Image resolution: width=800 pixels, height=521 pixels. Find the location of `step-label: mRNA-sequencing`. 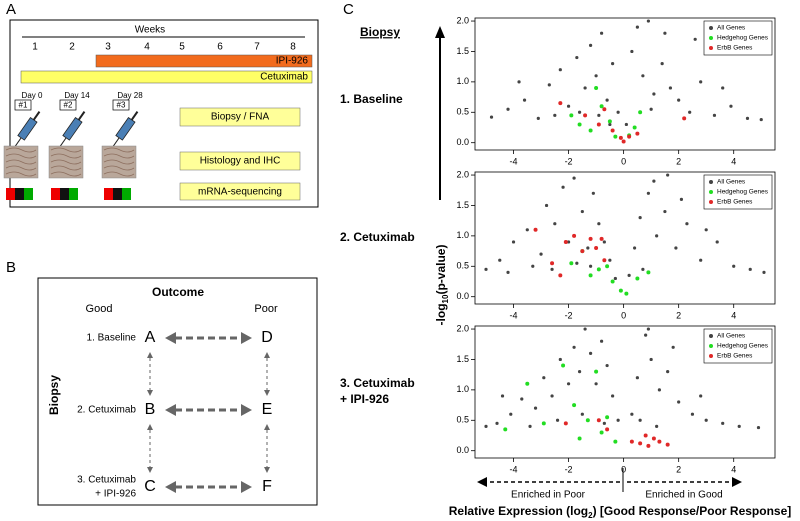

step-label: mRNA-sequencing is located at coordinates (240, 192).